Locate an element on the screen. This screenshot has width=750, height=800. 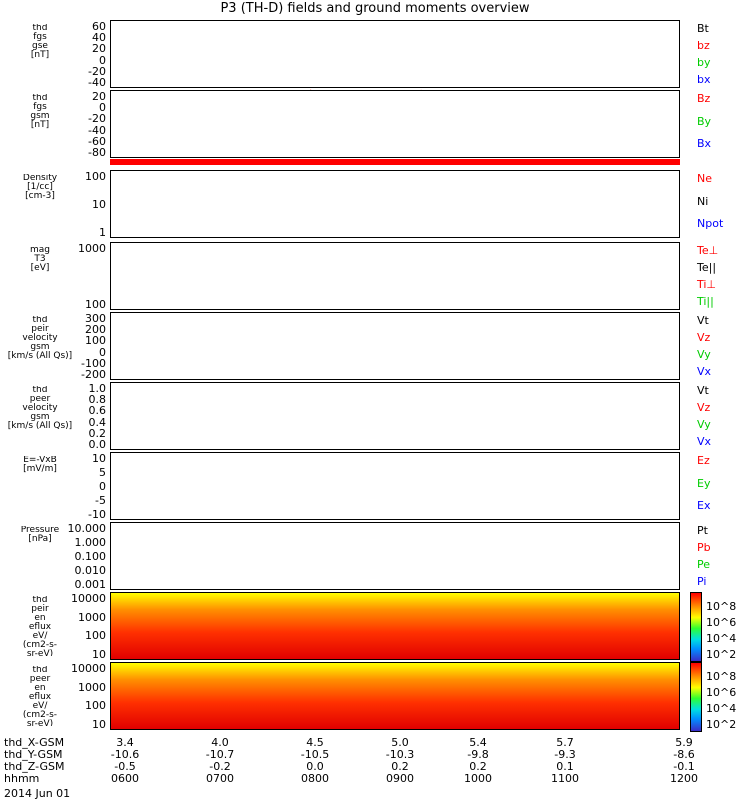
xtick-label: 0.0 is located at coordinates (315, 766).